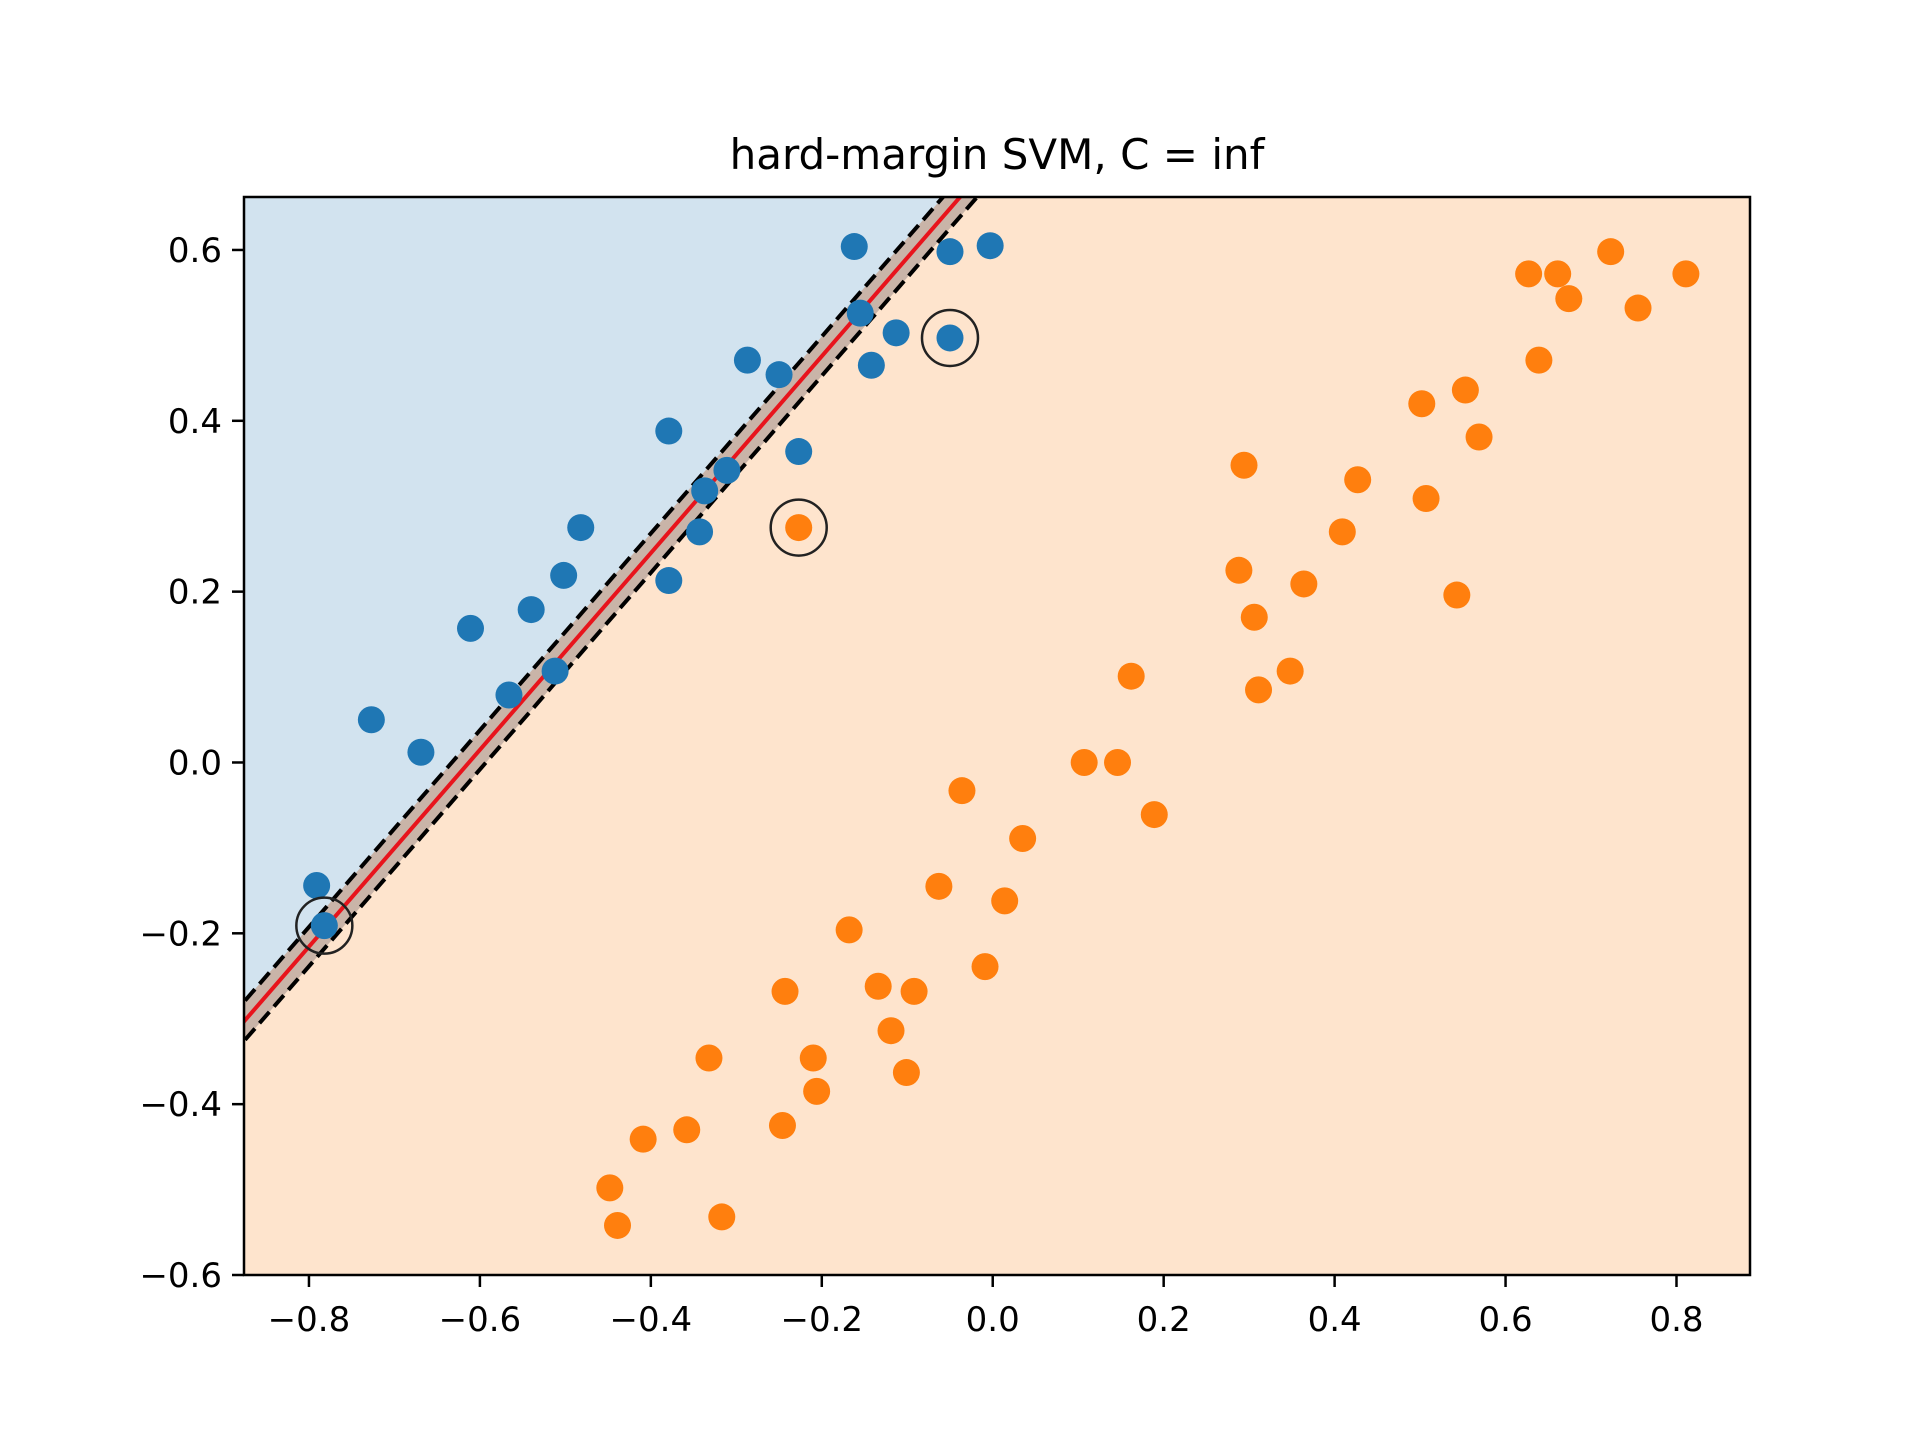 Image resolution: width=1920 pixels, height=1440 pixels. Describe the element at coordinates (1506, 1320) in the screenshot. I see `x-tick-label: 0.6` at that location.